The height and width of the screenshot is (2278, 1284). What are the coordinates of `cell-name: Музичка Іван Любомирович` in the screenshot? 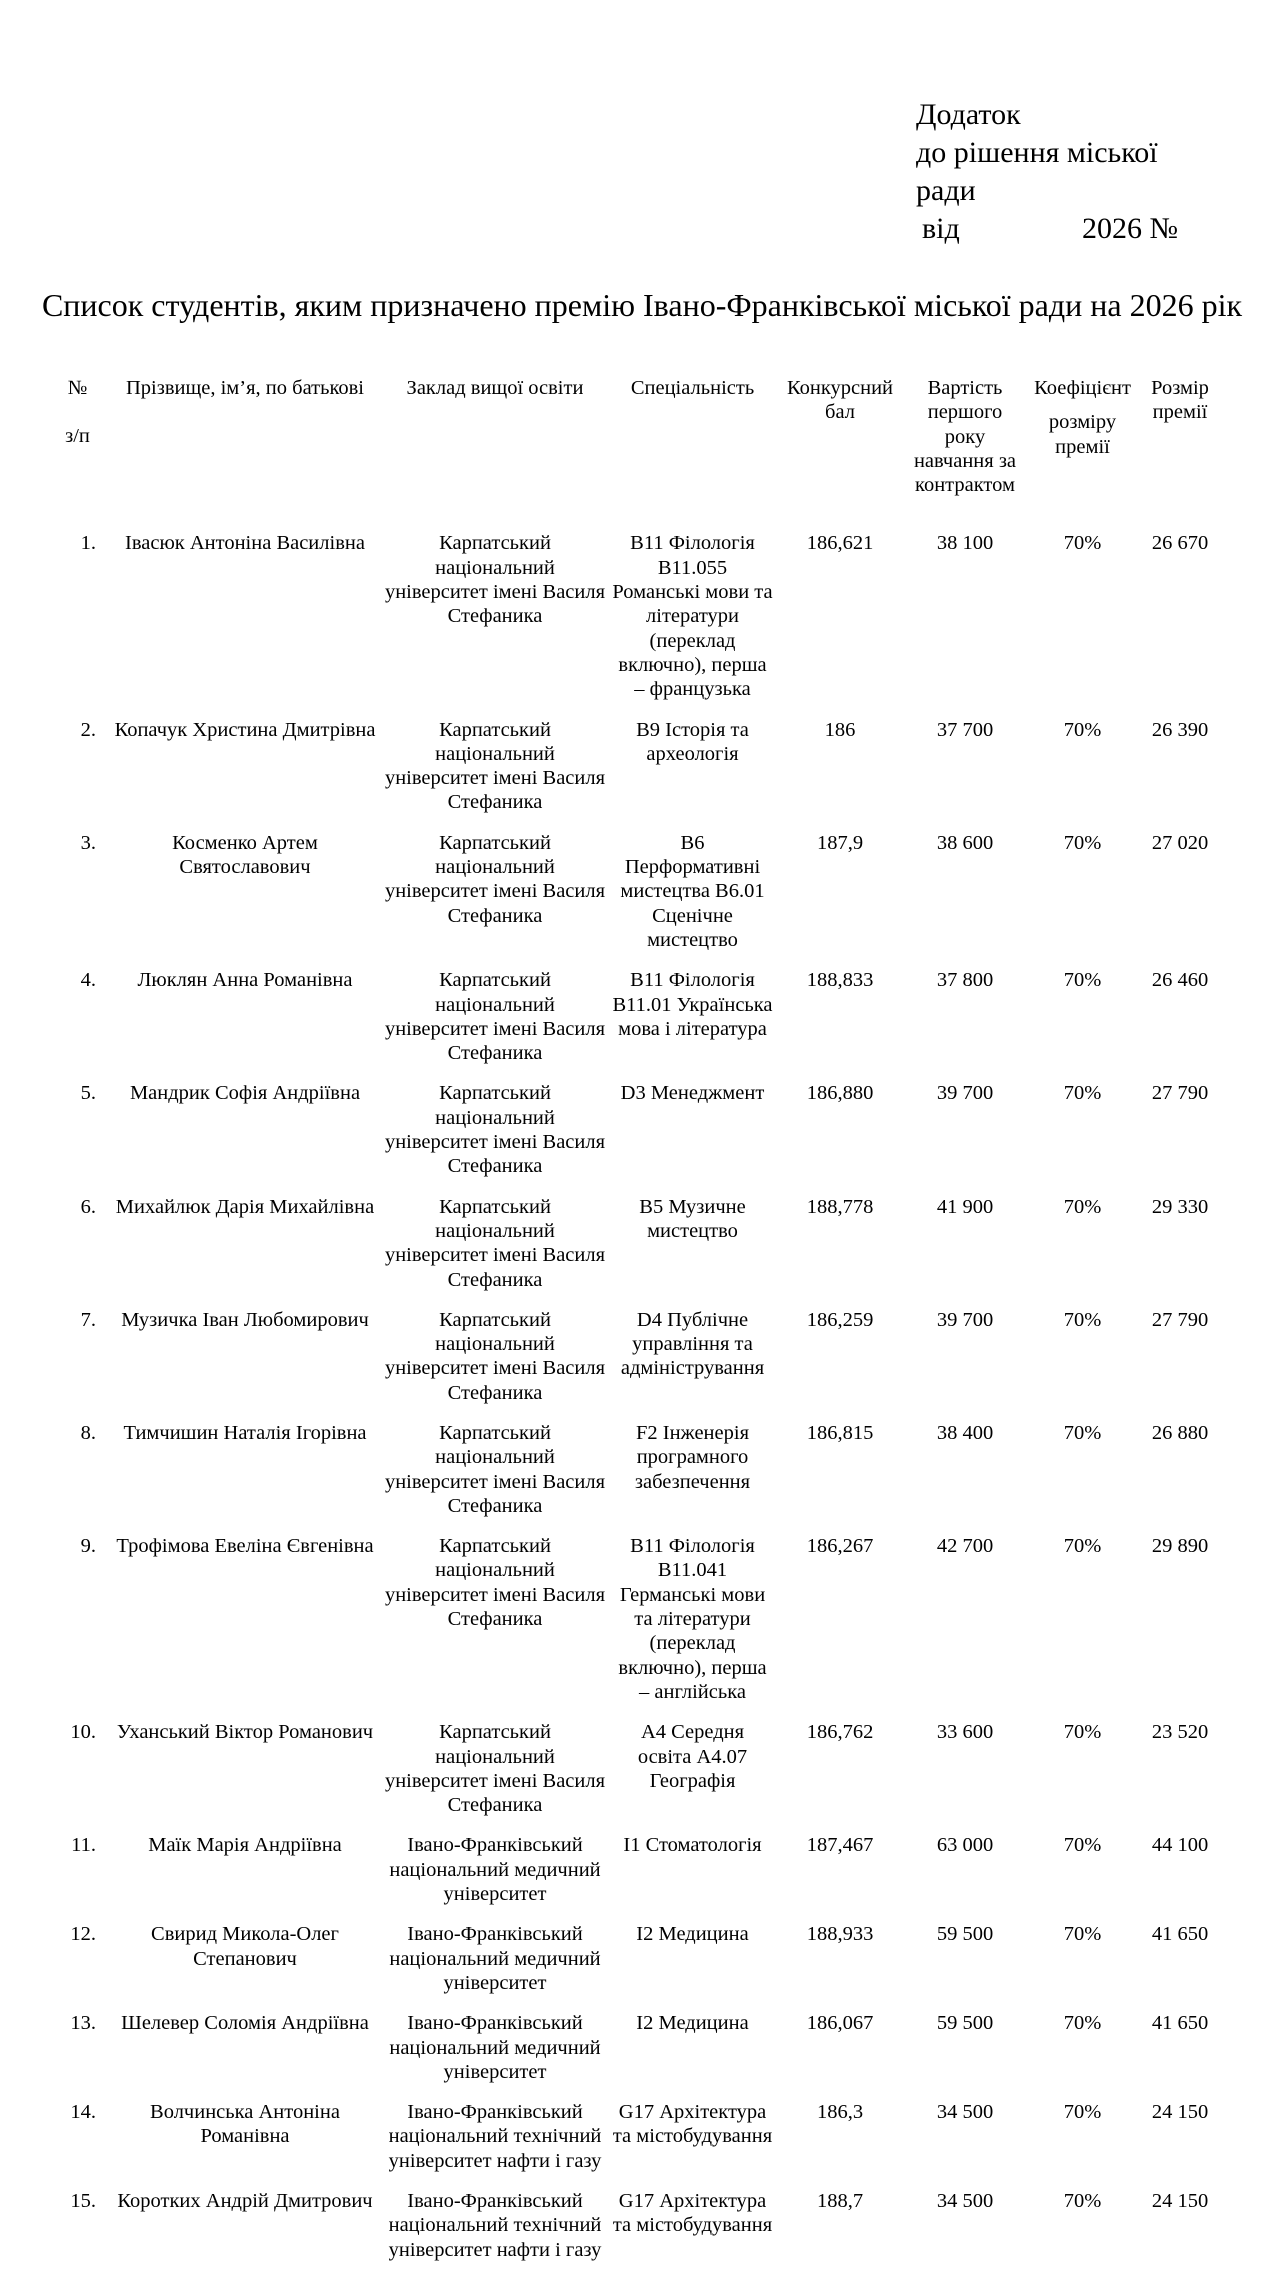 It's located at (245, 1319).